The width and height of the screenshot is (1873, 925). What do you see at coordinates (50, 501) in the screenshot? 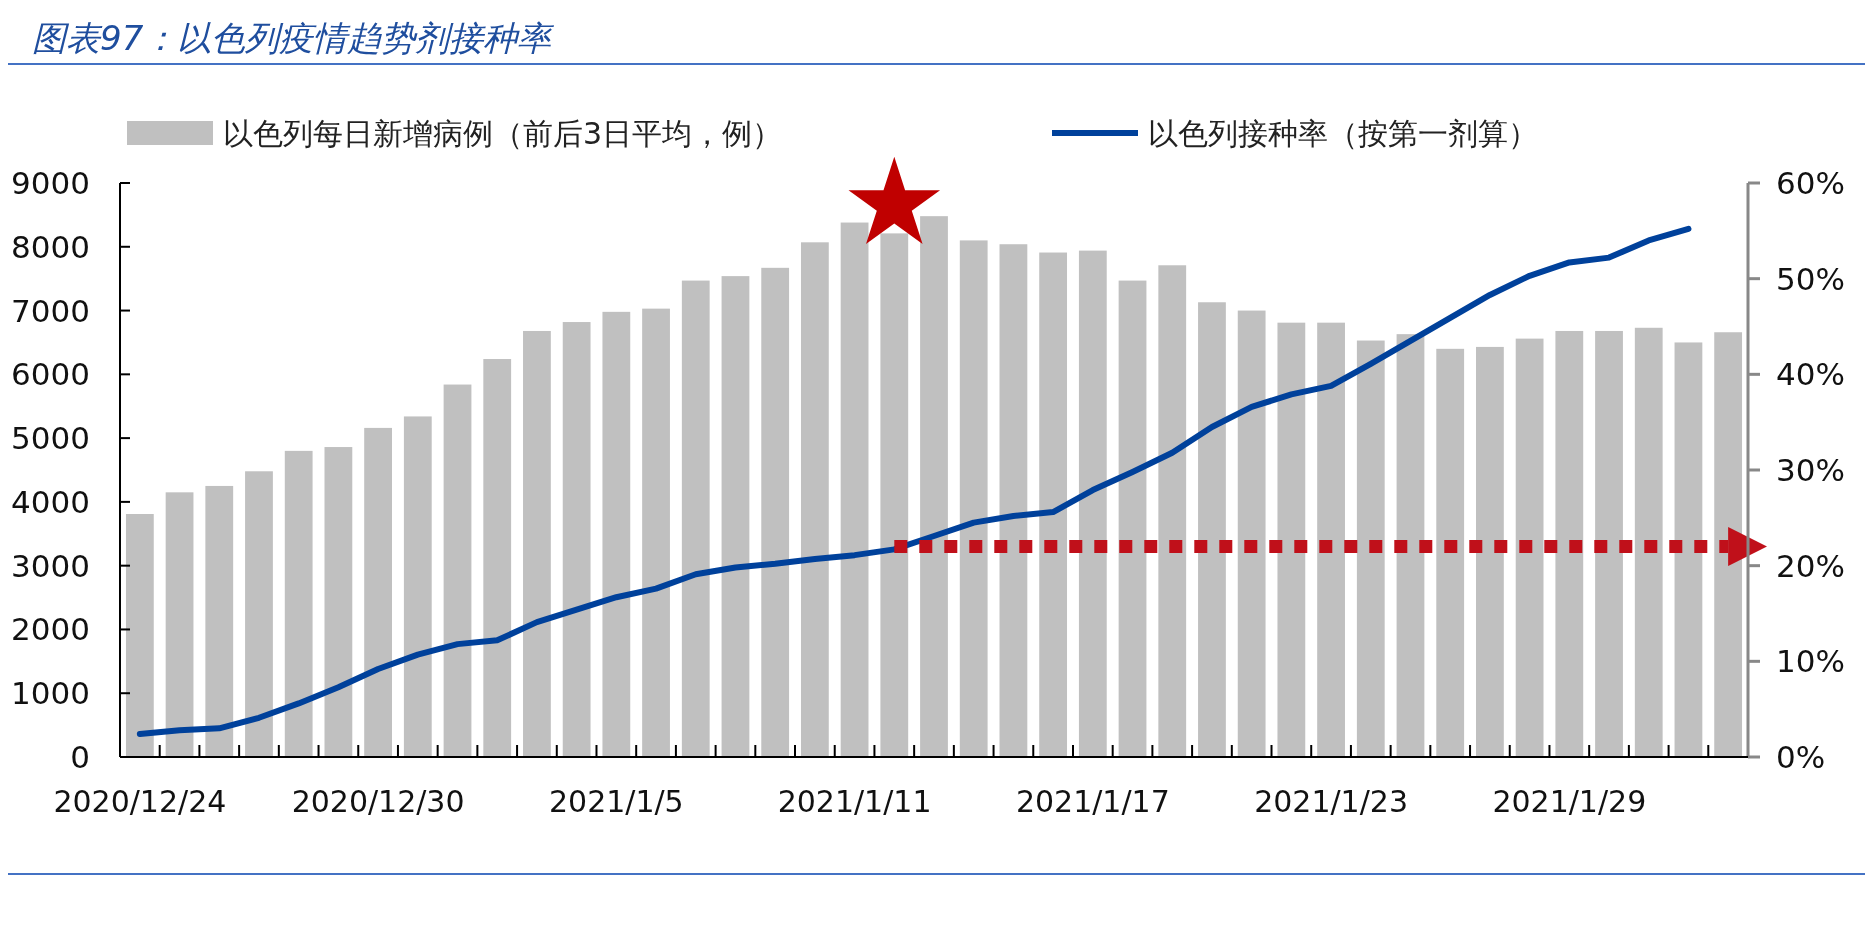
I see `y-tick-label: 4000` at bounding box center [50, 501].